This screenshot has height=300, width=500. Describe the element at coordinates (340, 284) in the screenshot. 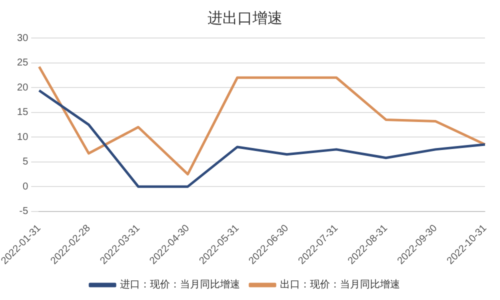

I see `legend-label: 出口：现价：当月同比增速` at that location.